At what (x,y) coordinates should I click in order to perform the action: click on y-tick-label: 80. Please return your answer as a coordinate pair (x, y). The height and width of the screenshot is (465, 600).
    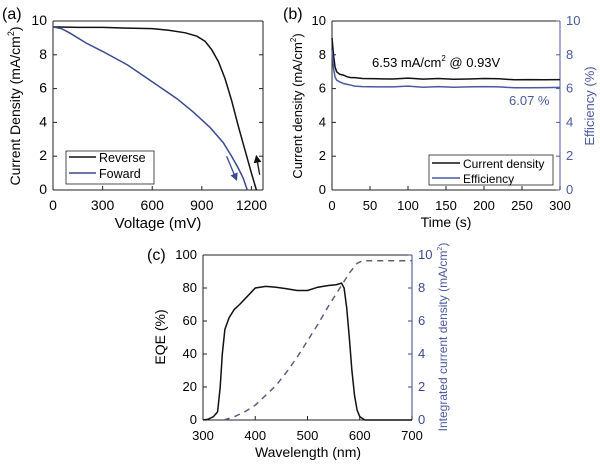
    Looking at the image, I should click on (190, 287).